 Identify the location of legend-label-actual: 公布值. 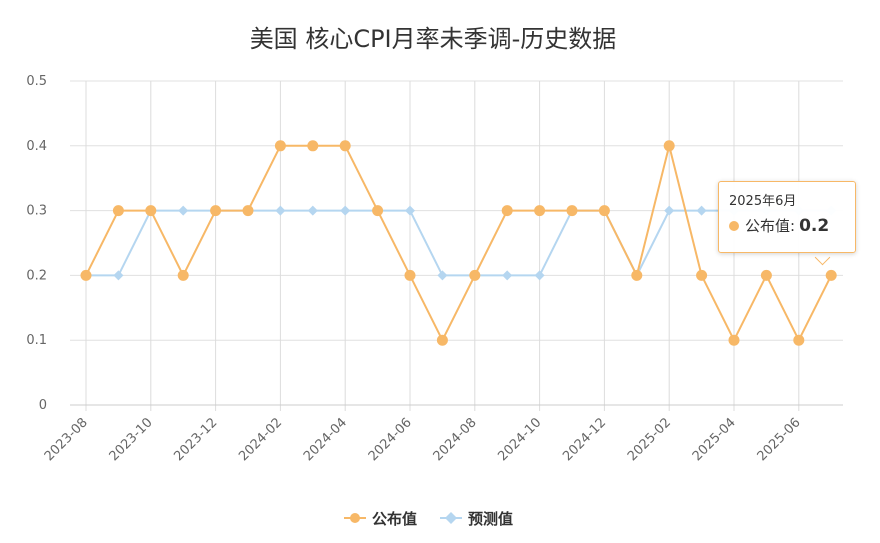
(394, 519).